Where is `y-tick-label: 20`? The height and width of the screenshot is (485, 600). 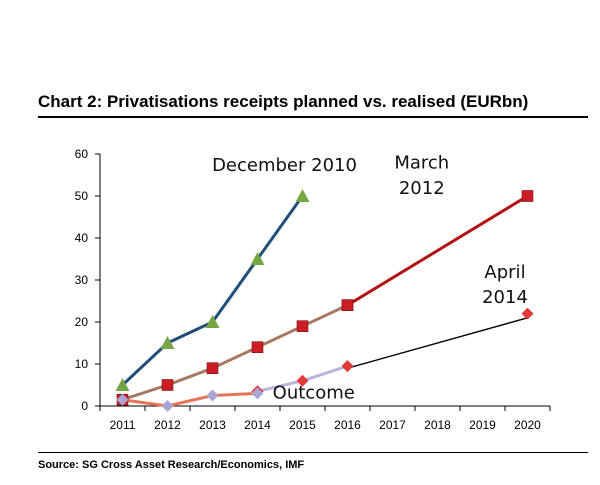 y-tick-label: 20 is located at coordinates (82, 322).